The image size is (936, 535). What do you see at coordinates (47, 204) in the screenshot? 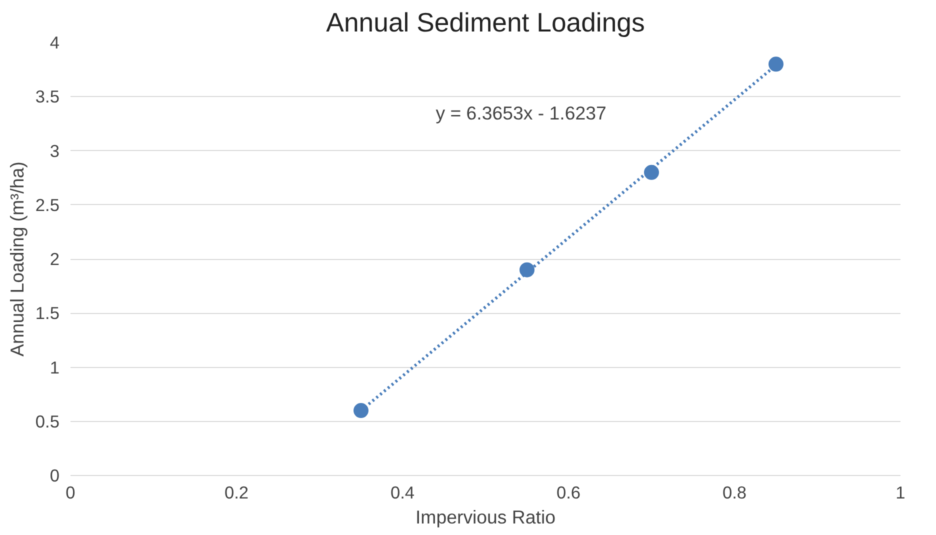
I see `y-tick-label: 2.5` at bounding box center [47, 204].